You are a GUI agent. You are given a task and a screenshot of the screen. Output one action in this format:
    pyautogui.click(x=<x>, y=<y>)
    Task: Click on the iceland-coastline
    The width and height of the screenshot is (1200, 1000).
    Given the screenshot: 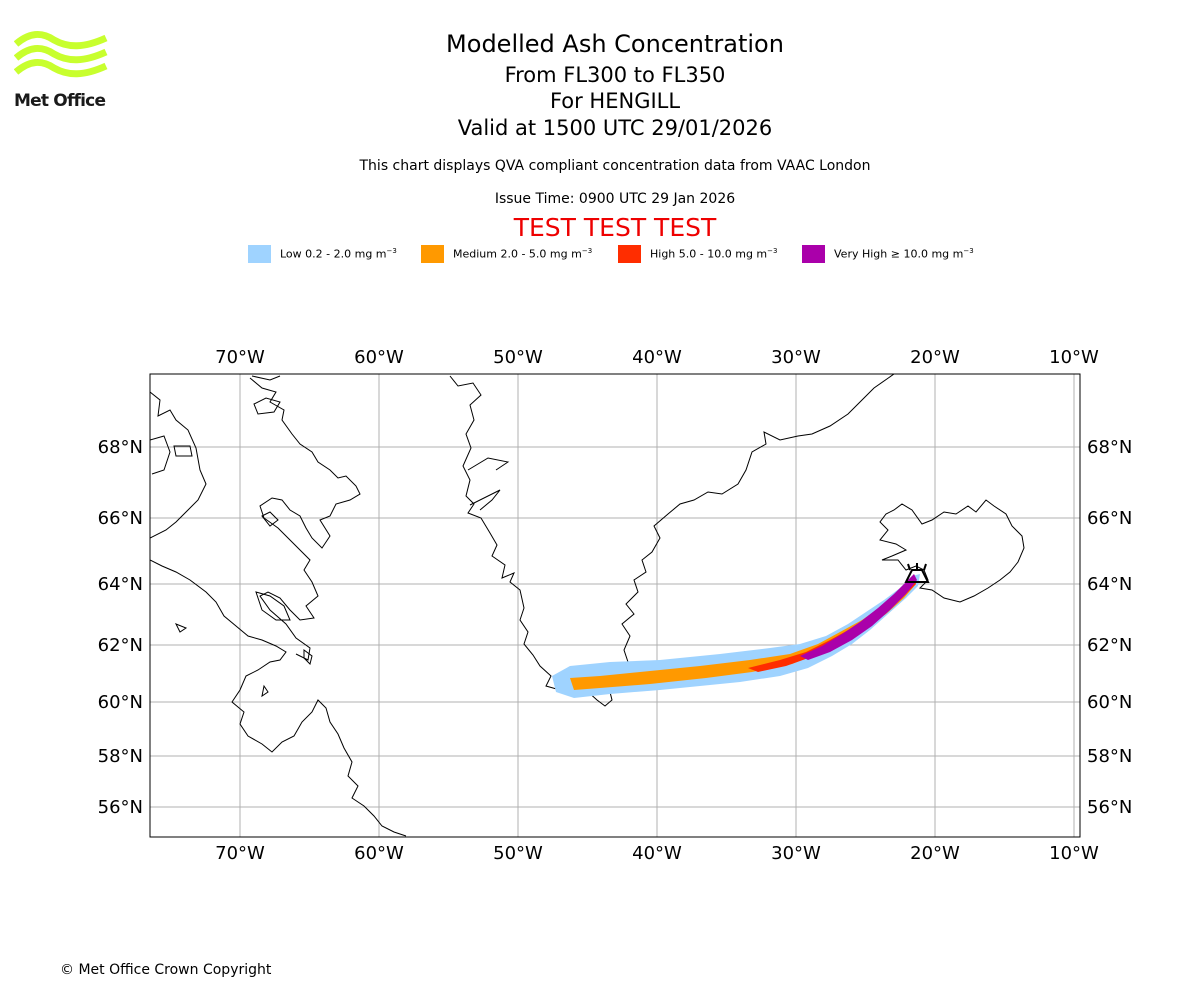 What is the action you would take?
    pyautogui.click(x=952, y=551)
    